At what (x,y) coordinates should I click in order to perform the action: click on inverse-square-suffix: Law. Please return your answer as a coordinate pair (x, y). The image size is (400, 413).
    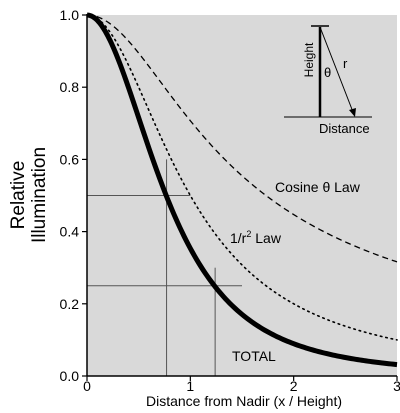
    Looking at the image, I should click on (266, 238).